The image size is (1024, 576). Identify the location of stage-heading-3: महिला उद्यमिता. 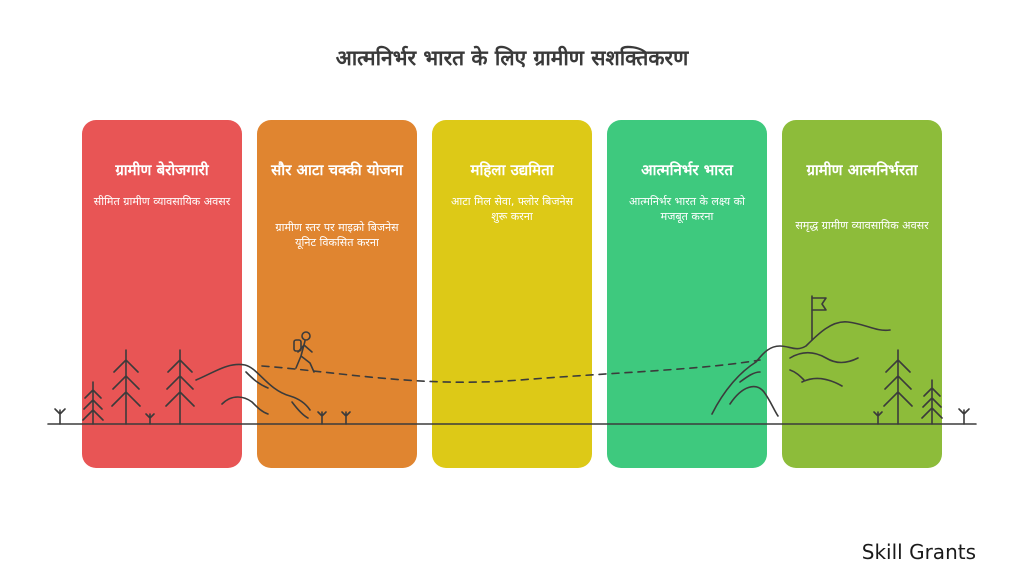
(512, 170).